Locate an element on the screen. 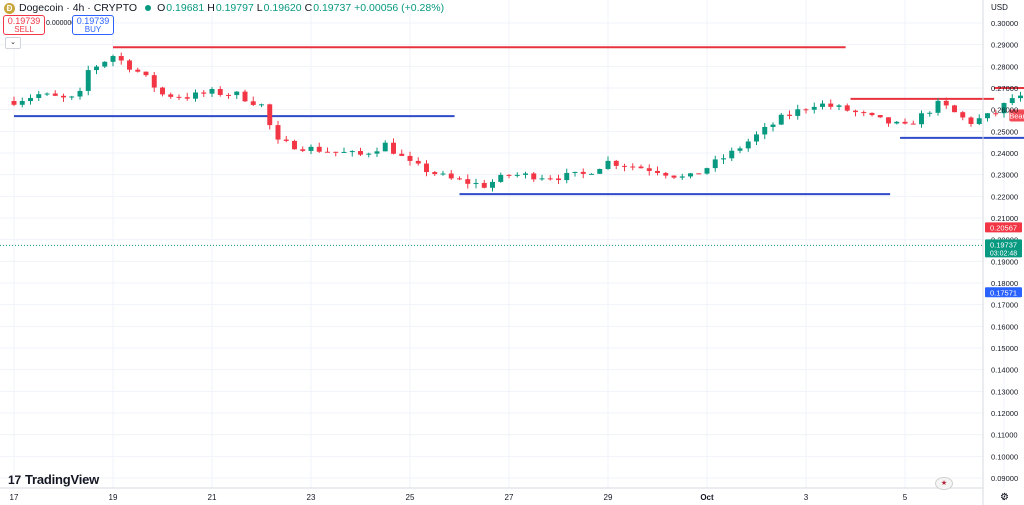 This screenshot has width=1024, height=505. y-tick-label: 0.22000 is located at coordinates (1004, 196).